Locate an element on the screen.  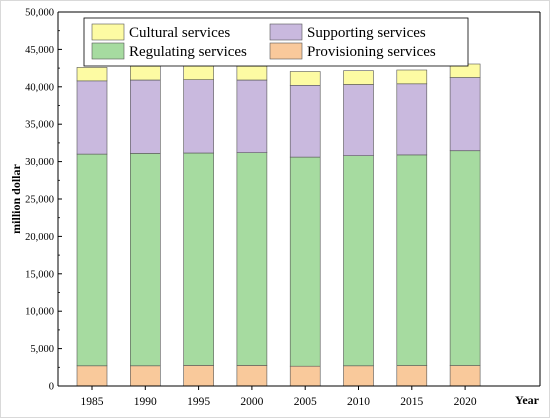
x-tick-label-1990: 1990 is located at coordinates (145, 402).